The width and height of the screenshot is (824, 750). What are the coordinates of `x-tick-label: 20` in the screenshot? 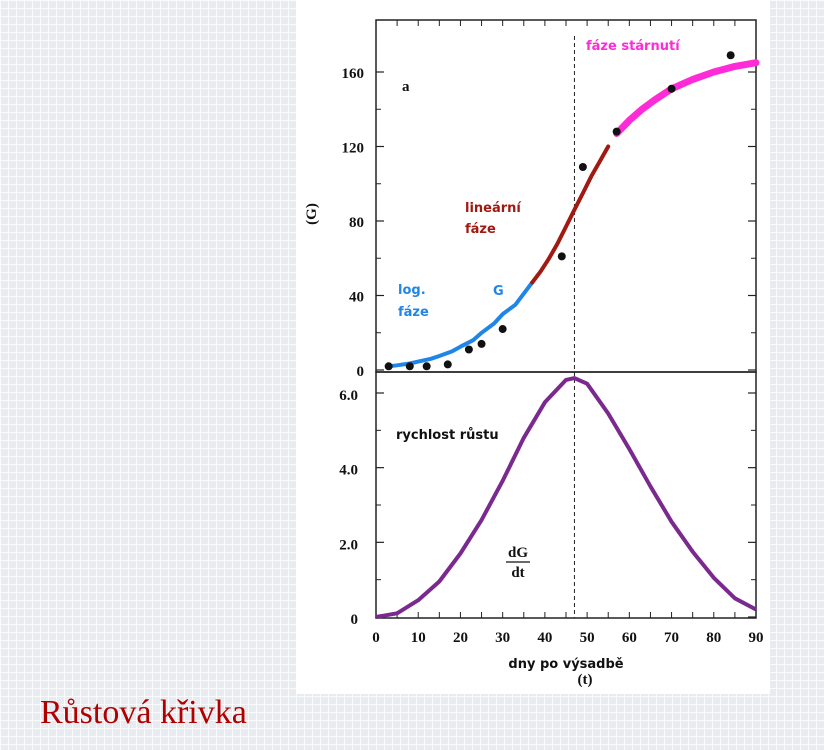 It's located at (460, 638).